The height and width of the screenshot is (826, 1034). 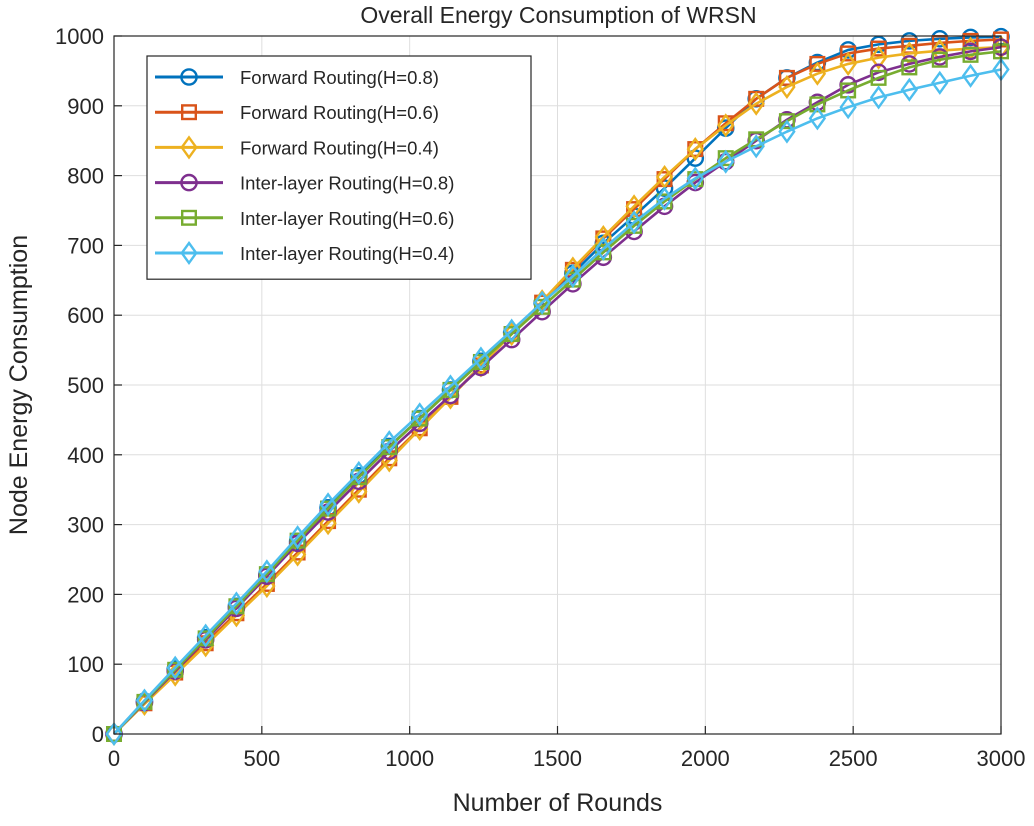 I want to click on legend-item: Forward Routing(H=0.8), so click(x=297, y=77).